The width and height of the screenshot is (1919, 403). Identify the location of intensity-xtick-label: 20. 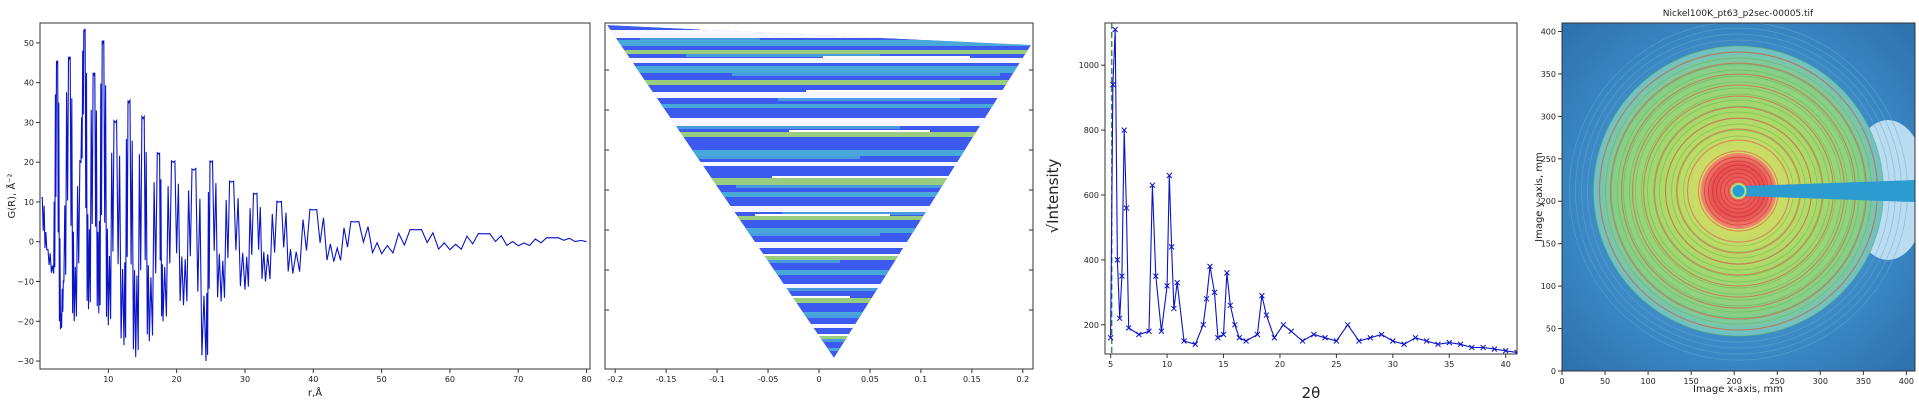
(1280, 364).